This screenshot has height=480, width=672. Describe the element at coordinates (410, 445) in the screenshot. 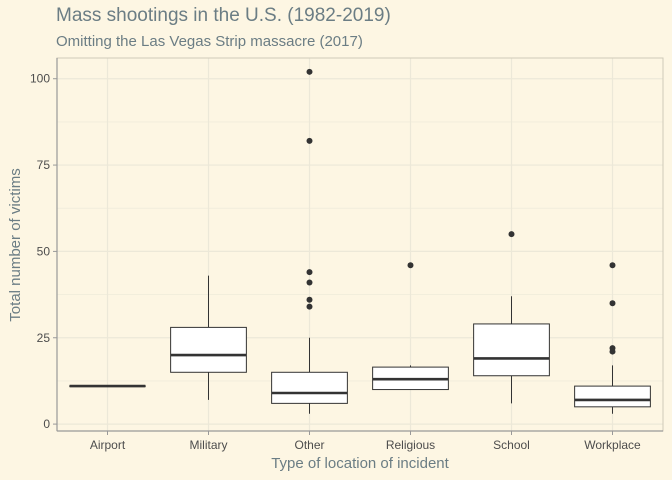

I see `x-tick-label: Religious` at that location.